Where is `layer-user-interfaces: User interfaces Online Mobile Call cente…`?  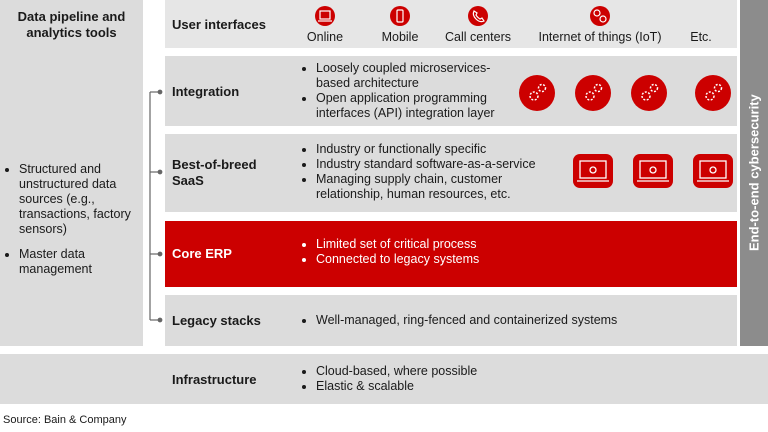 layer-user-interfaces: User interfaces Online Mobile Call cente… is located at coordinates (451, 24).